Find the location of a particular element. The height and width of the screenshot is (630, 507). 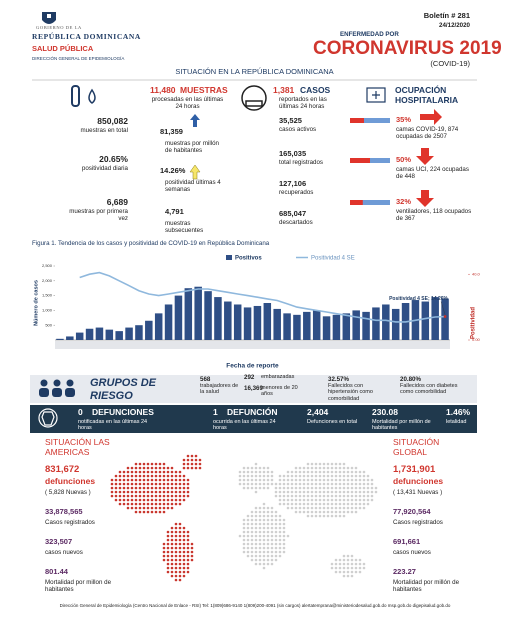

new-cases: 691,661 is located at coordinates (407, 541).